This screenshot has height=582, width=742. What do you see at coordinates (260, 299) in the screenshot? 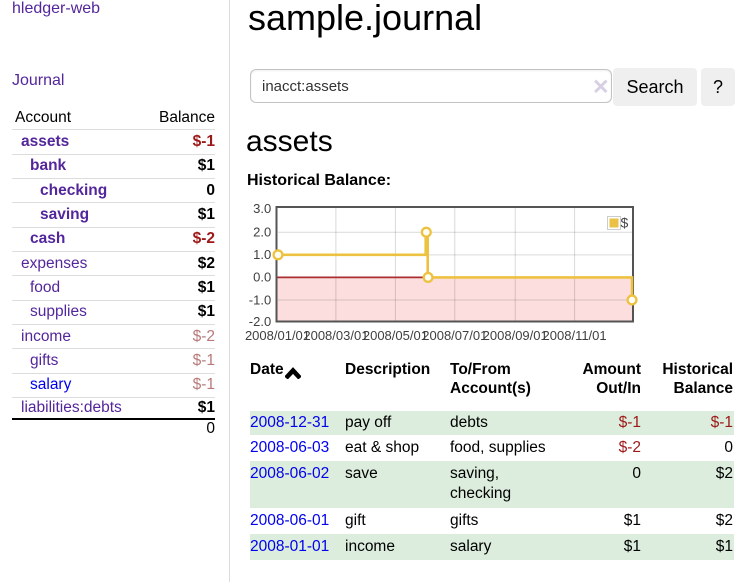
I see `svg-text: -1.0` at bounding box center [260, 299].